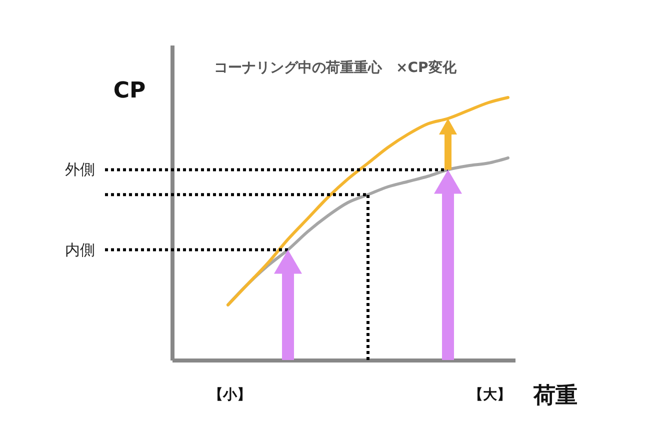 The image size is (650, 433). I want to click on ref-line-label: 内側, so click(80, 249).